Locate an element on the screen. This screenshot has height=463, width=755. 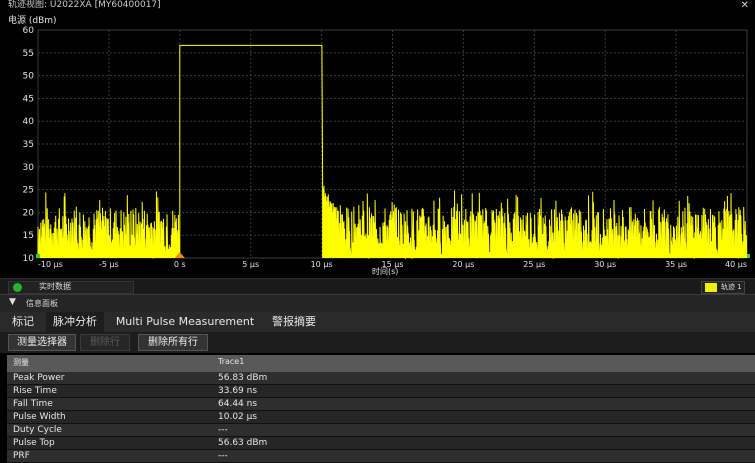
trace-legend-label: 轨迹 1 is located at coordinates (731, 287).